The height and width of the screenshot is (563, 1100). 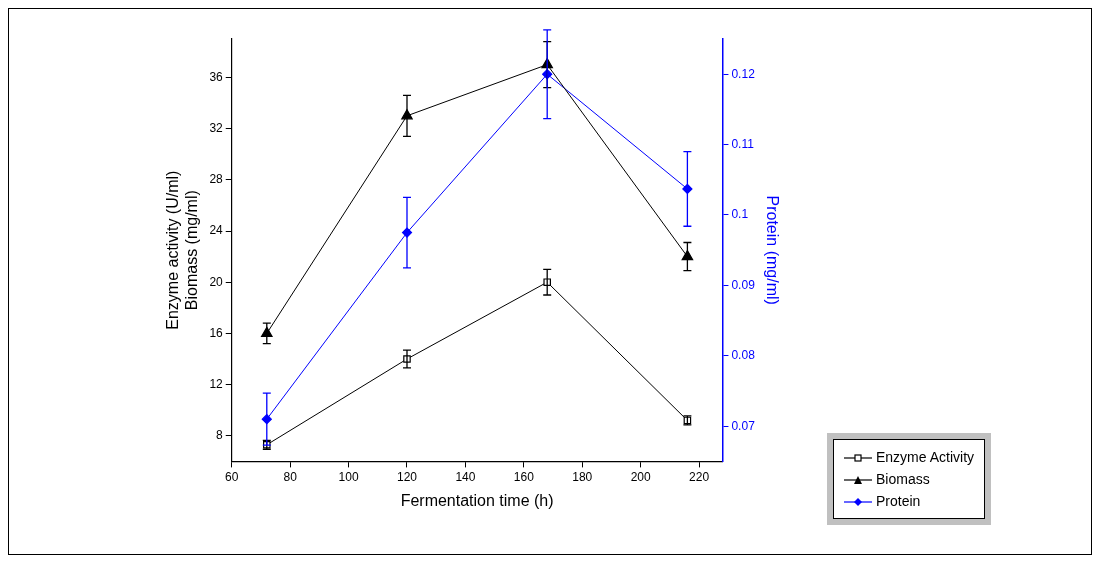 What do you see at coordinates (582, 476) in the screenshot?
I see `x-tick-label: 180` at bounding box center [582, 476].